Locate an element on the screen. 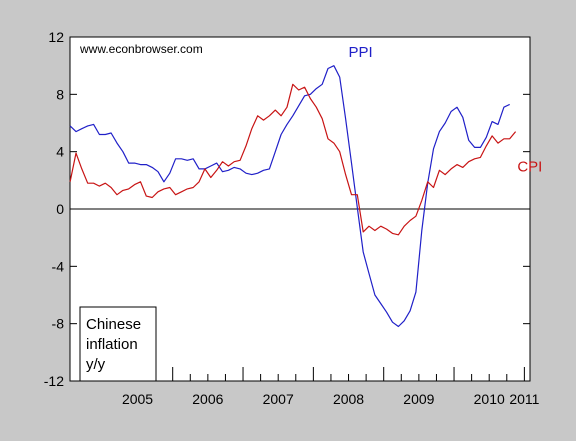 This screenshot has height=441, width=576. x-tick-label: 2010 is located at coordinates (489, 399).